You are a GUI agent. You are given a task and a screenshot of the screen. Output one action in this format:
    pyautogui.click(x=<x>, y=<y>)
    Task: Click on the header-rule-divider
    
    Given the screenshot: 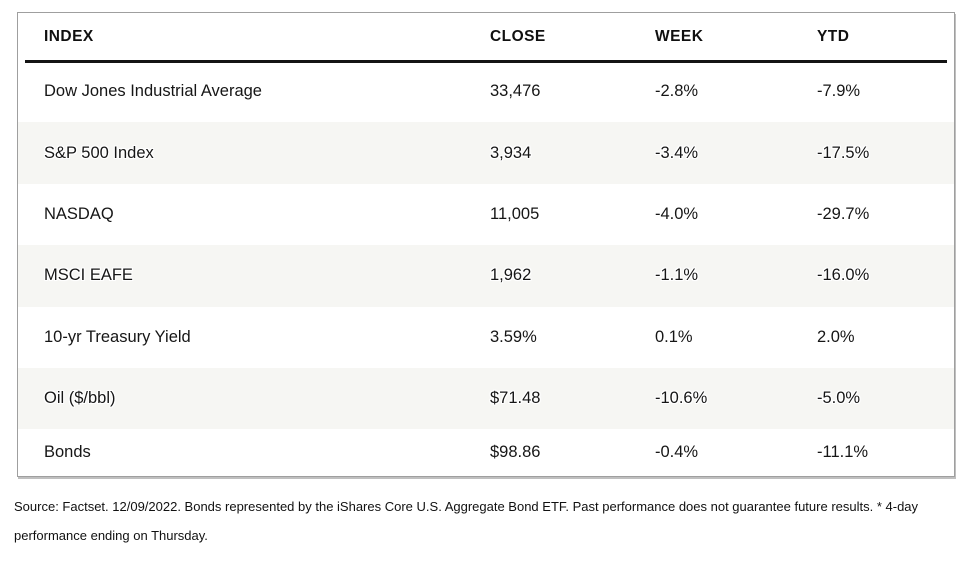 What is the action you would take?
    pyautogui.click(x=486, y=61)
    